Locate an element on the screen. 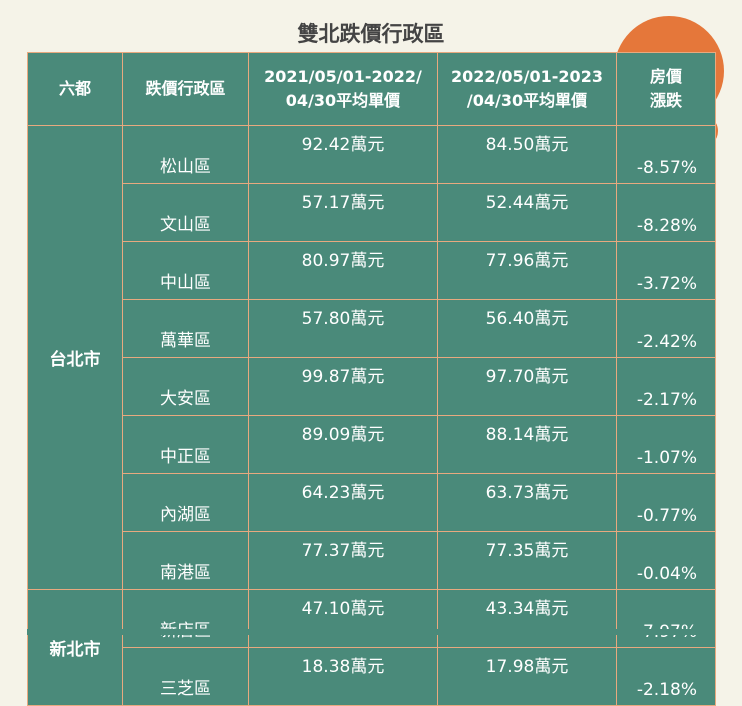 This screenshot has width=742, height=706. header-price-prev: 2021/05/01-2022/ 04/30平均單價 is located at coordinates (343, 89).